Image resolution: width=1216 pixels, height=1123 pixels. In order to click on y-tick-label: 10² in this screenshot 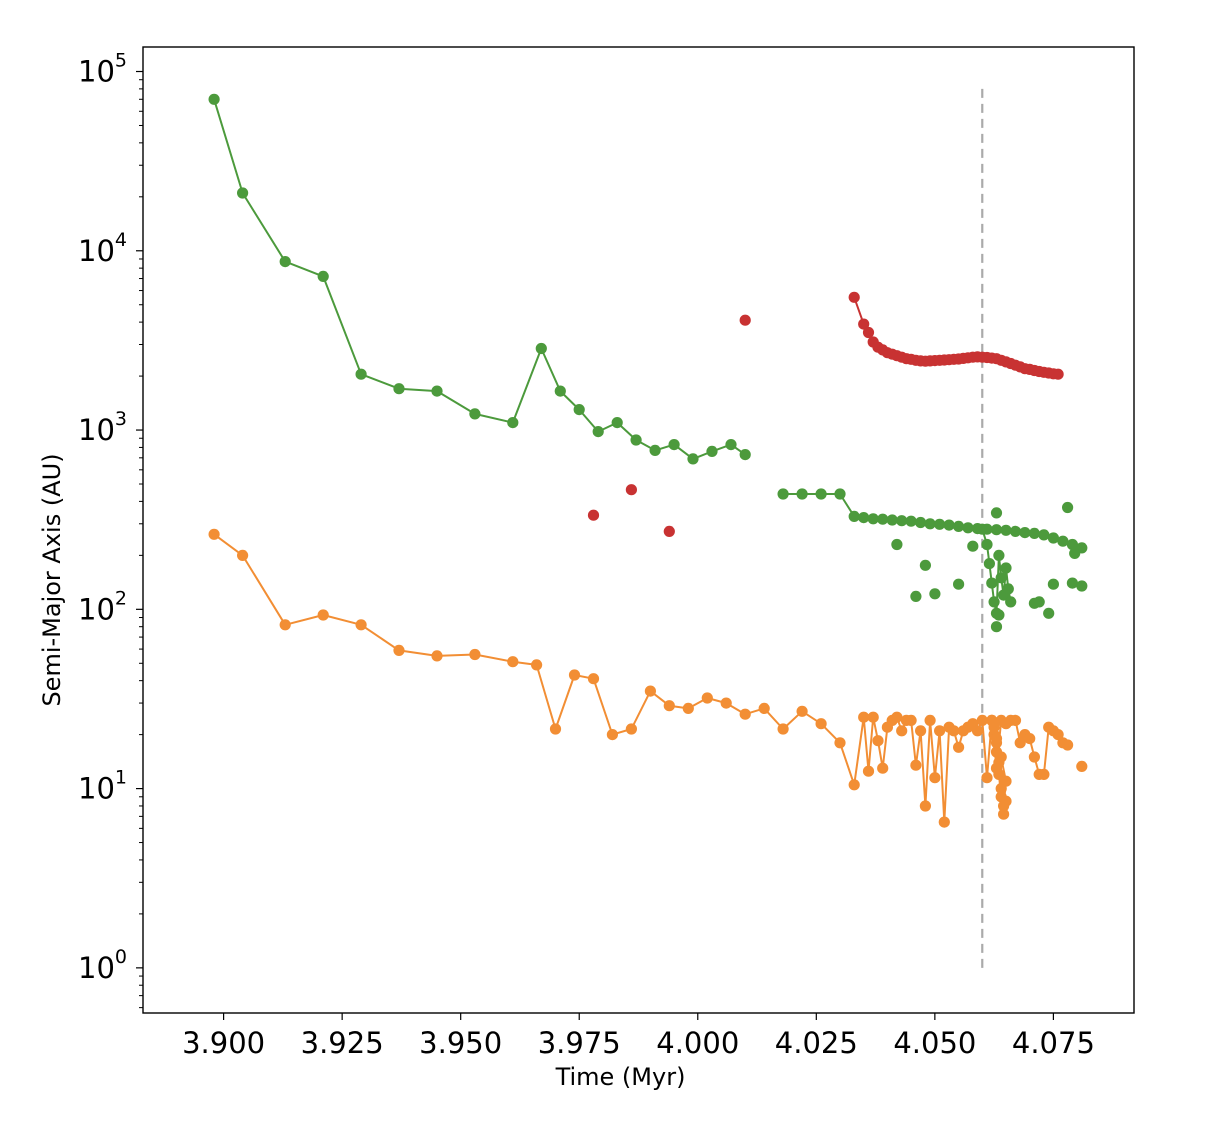, I will do `click(102, 606)`.